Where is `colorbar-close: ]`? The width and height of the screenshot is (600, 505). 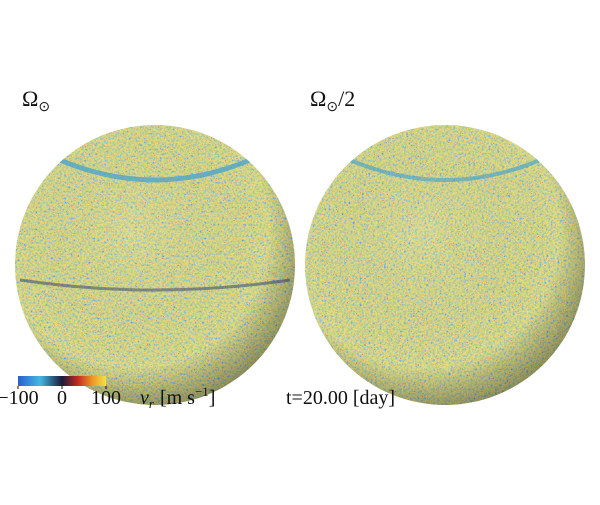
colorbar-close: ] is located at coordinates (212, 398).